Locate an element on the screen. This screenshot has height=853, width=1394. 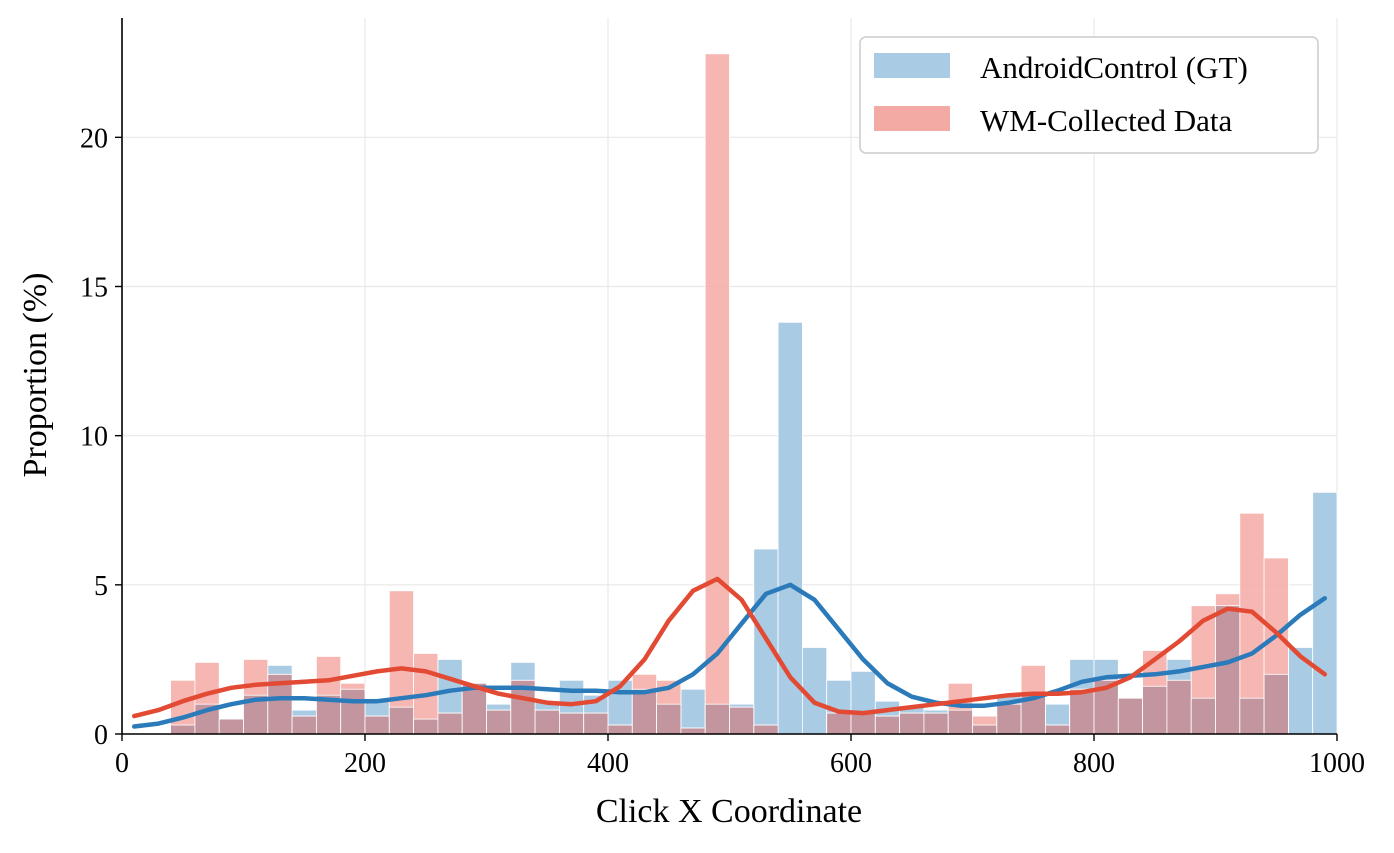
legend-label-androidcontrol: AndroidControl (GT) is located at coordinates (1114, 67).